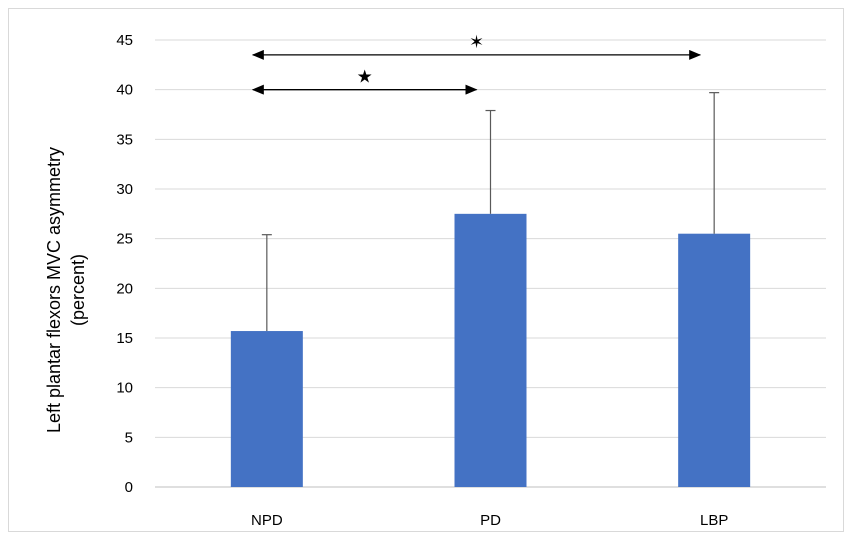  Describe the element at coordinates (124, 90) in the screenshot. I see `y-tick-label: 40` at that location.